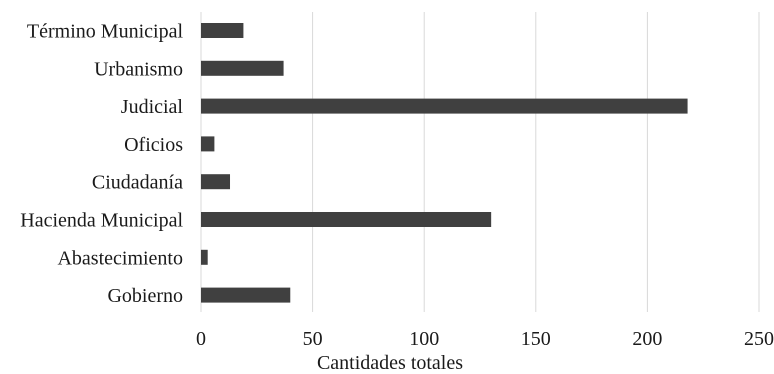 The image size is (774, 374). Describe the element at coordinates (137, 183) in the screenshot. I see `category-label: Ciudadanía` at that location.